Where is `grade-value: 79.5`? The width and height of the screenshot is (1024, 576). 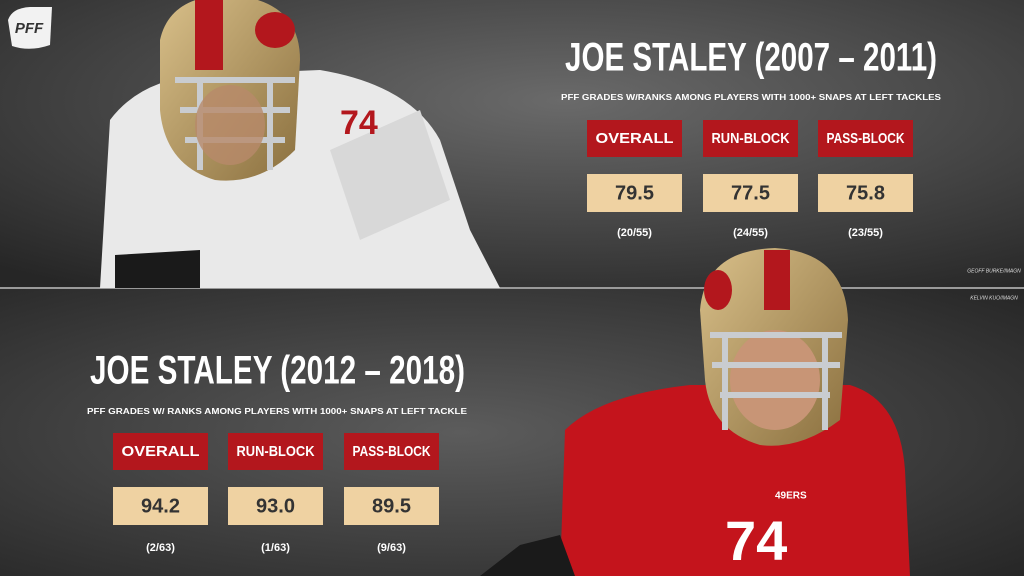
grade-value: 79.5 is located at coordinates (634, 193).